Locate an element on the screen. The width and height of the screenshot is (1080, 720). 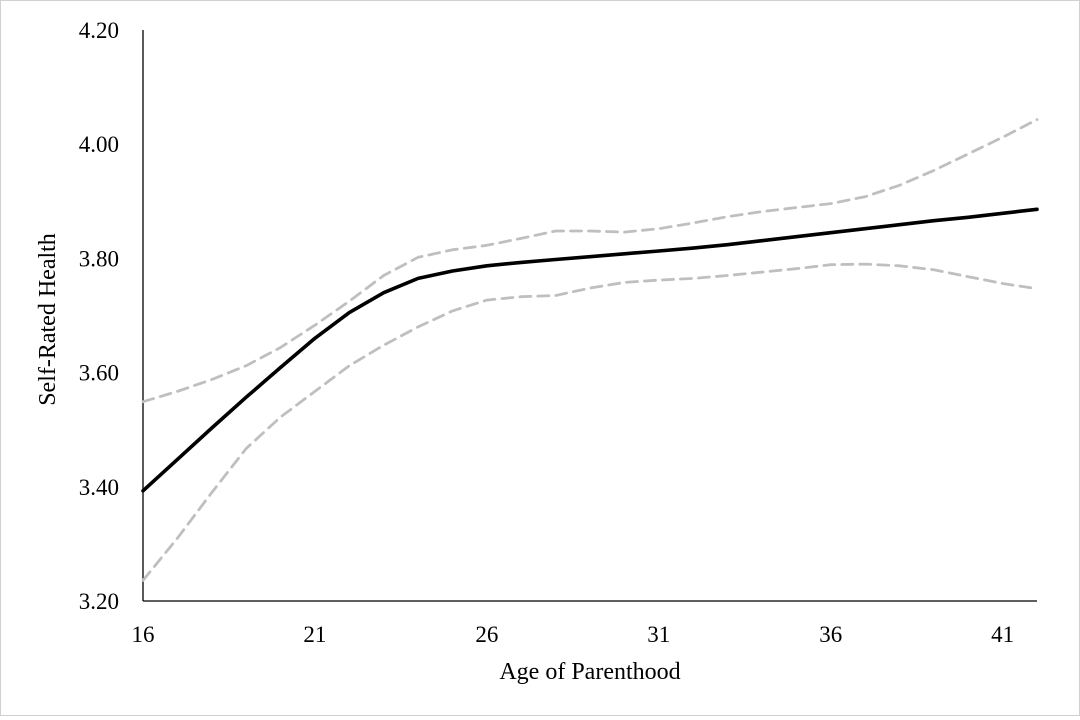
y-axis-title: Self-Rated Health is located at coordinates (48, 319).